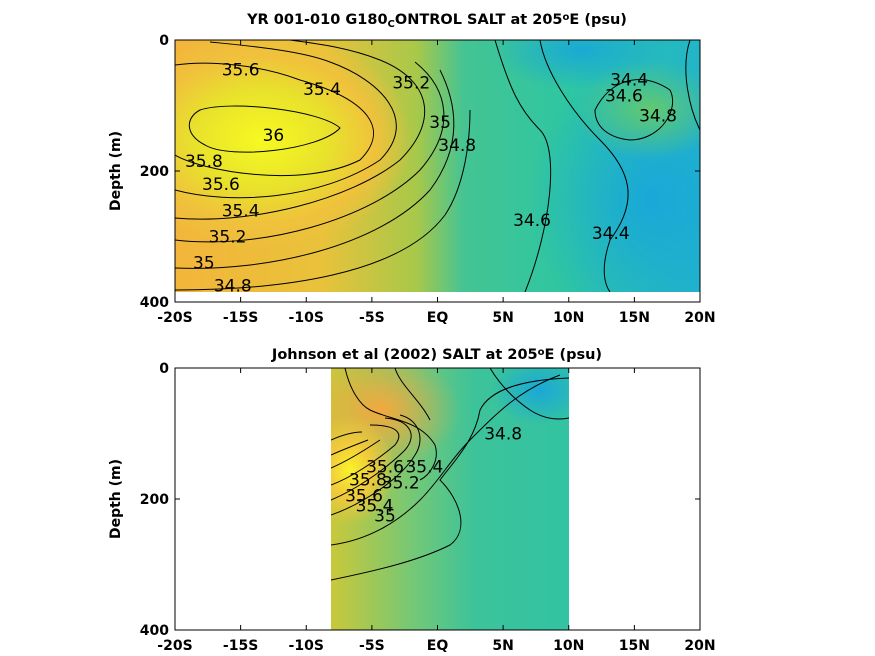 The height and width of the screenshot is (656, 875). I want to click on contour-lines, so click(450, 474).